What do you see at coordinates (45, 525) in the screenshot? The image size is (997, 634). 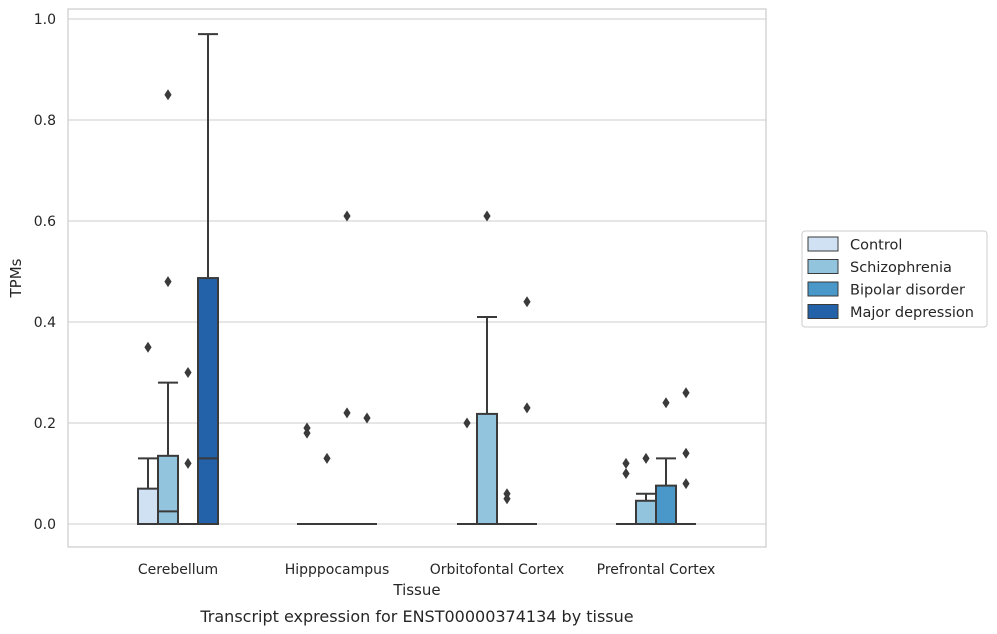 I see `y-tick-label: 0.0` at bounding box center [45, 525].